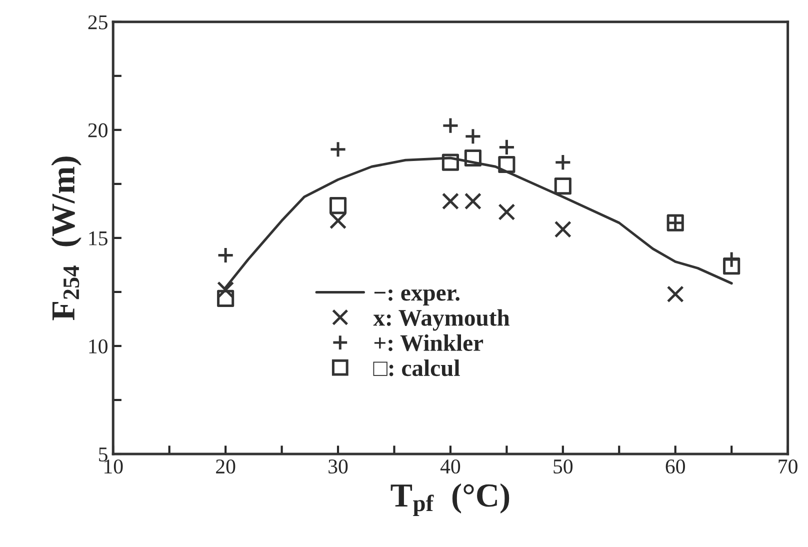 The width and height of the screenshot is (808, 547). Describe the element at coordinates (417, 297) in the screenshot. I see `legend-label: −: exper.` at that location.